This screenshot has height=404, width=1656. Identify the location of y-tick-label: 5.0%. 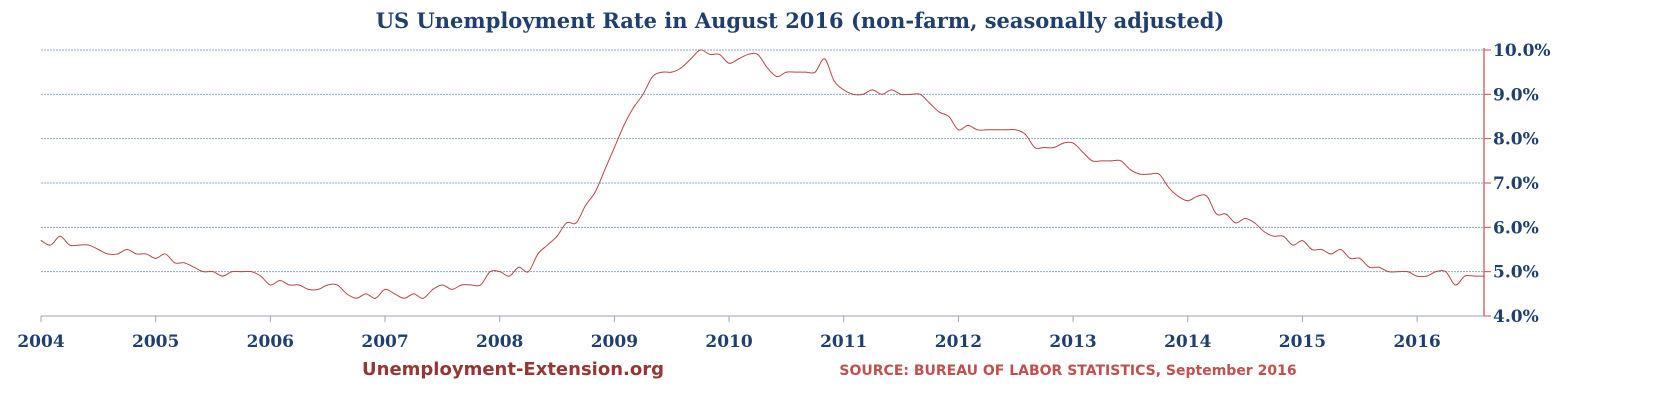
(1516, 273).